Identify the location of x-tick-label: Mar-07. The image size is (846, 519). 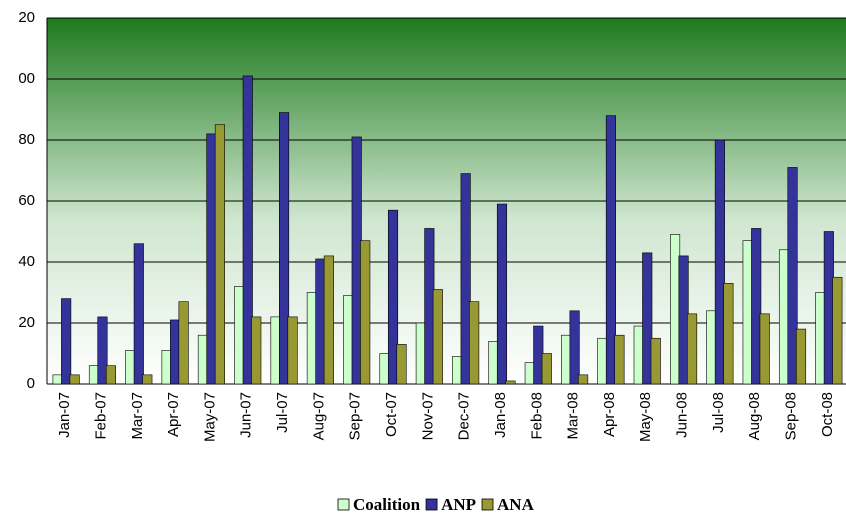
(137, 416).